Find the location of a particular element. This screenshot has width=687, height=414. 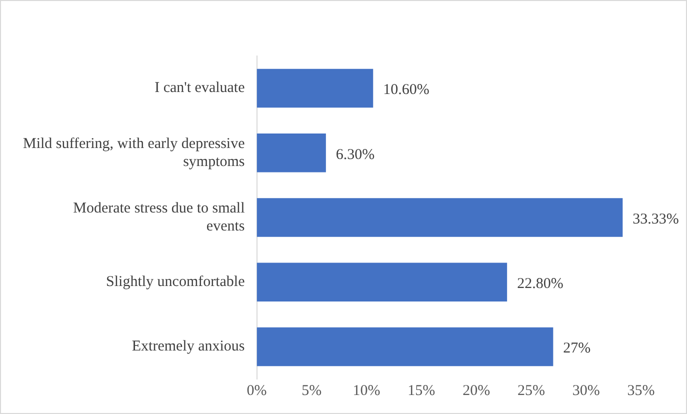

y-tick-label: Extremely anxious is located at coordinates (188, 346).